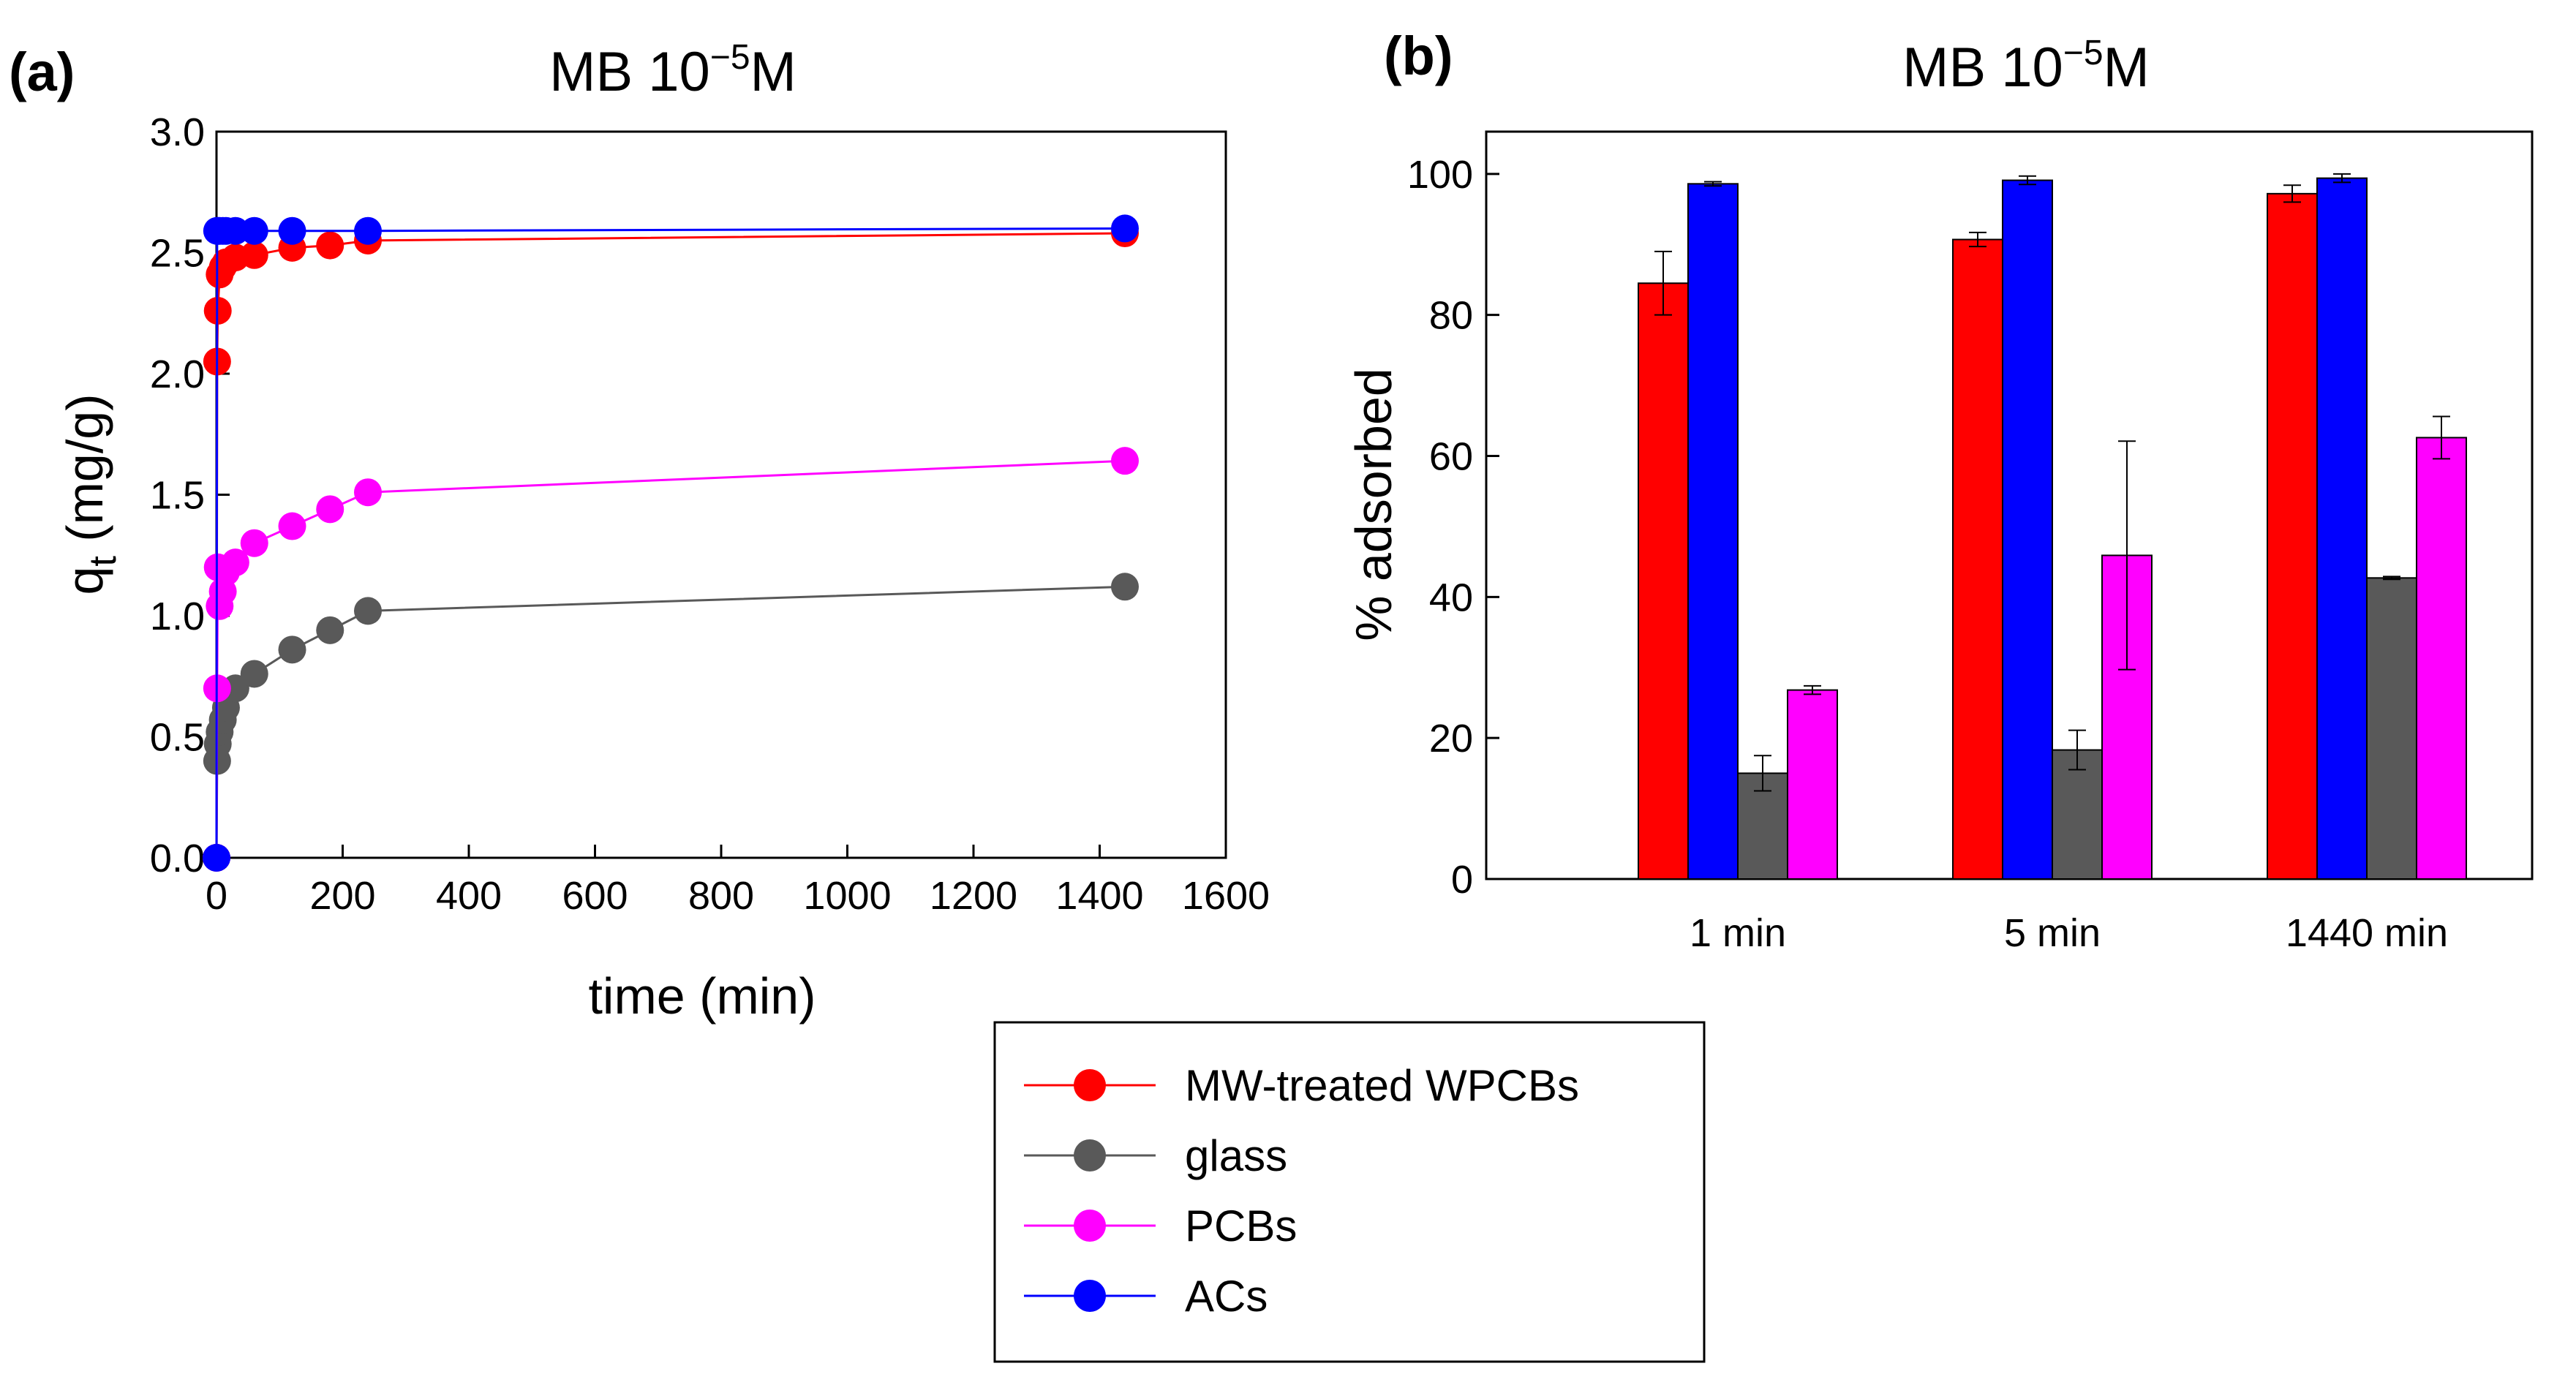  I want to click on x-tick-label: 200, so click(342, 896).